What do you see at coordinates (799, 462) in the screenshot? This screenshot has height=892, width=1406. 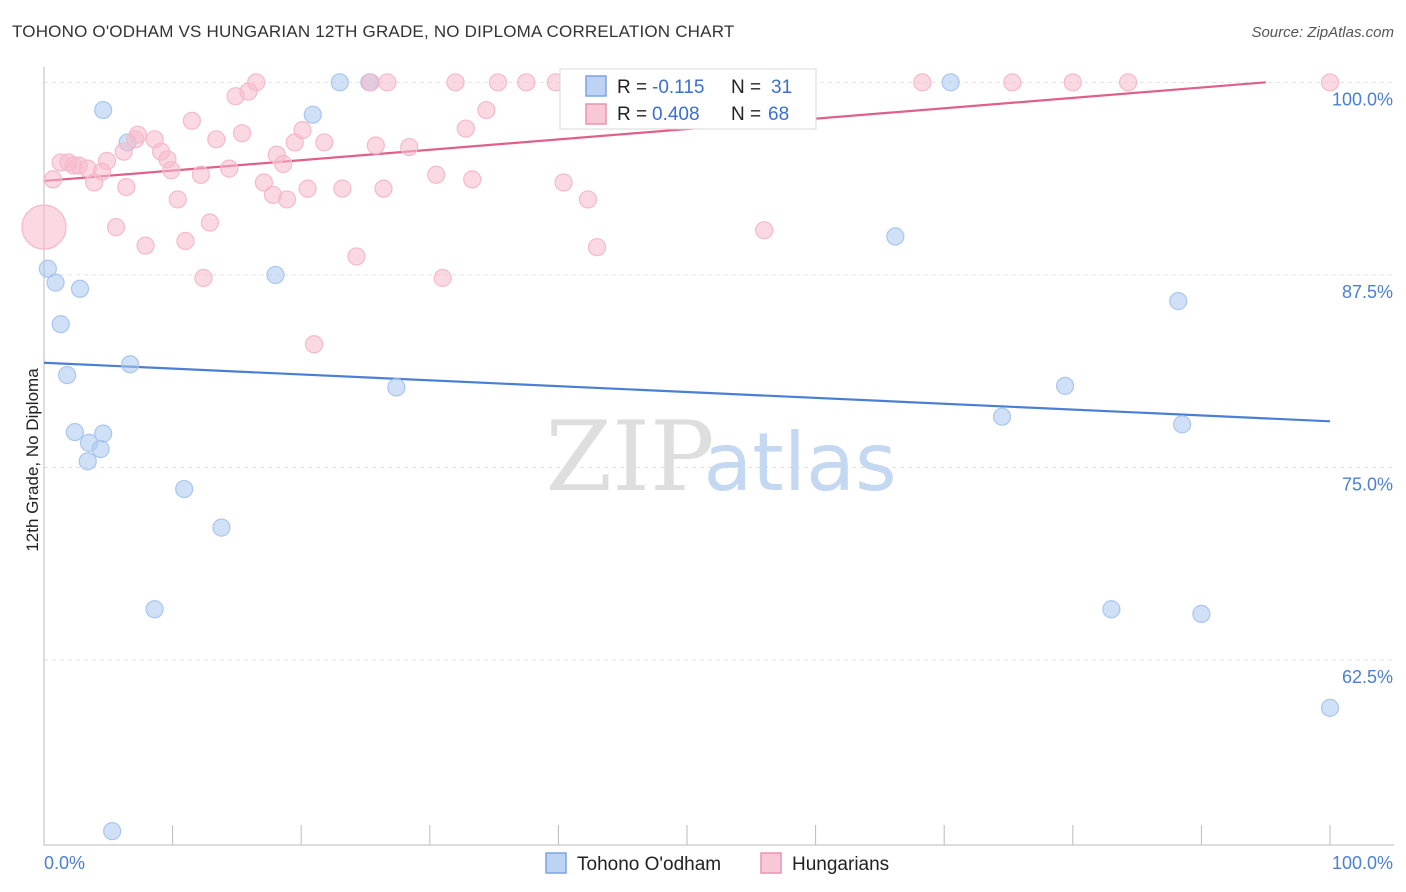 I see `watermark-atlas: atlas` at bounding box center [799, 462].